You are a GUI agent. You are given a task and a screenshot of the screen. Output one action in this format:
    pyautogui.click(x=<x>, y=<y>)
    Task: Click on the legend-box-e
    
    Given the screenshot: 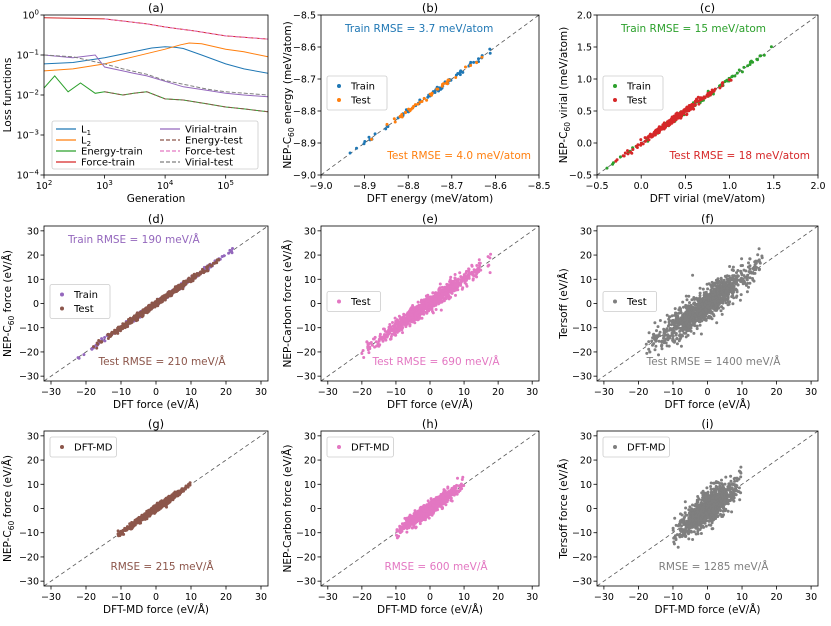 What is the action you would take?
    pyautogui.click(x=353, y=301)
    